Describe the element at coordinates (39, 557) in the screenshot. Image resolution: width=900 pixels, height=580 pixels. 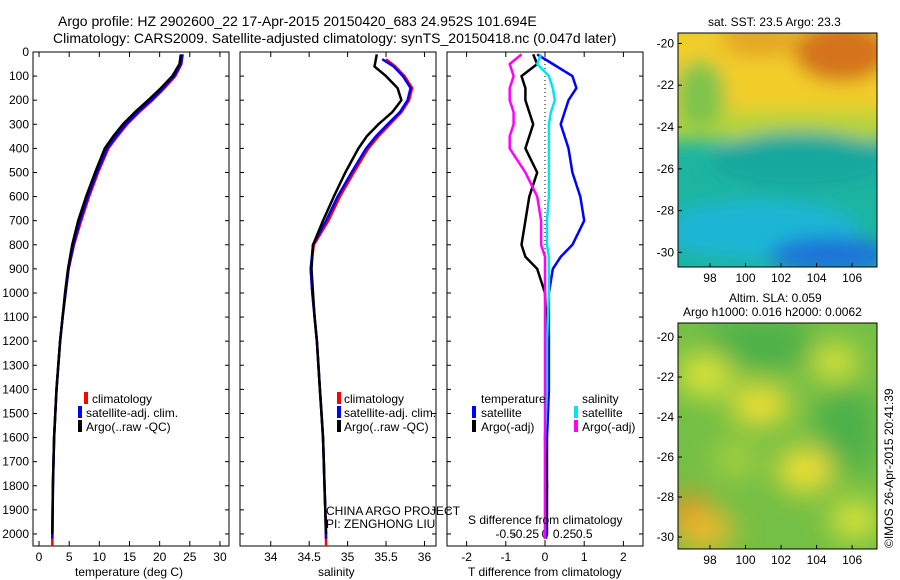
I see `x-tick-label: 0` at that location.